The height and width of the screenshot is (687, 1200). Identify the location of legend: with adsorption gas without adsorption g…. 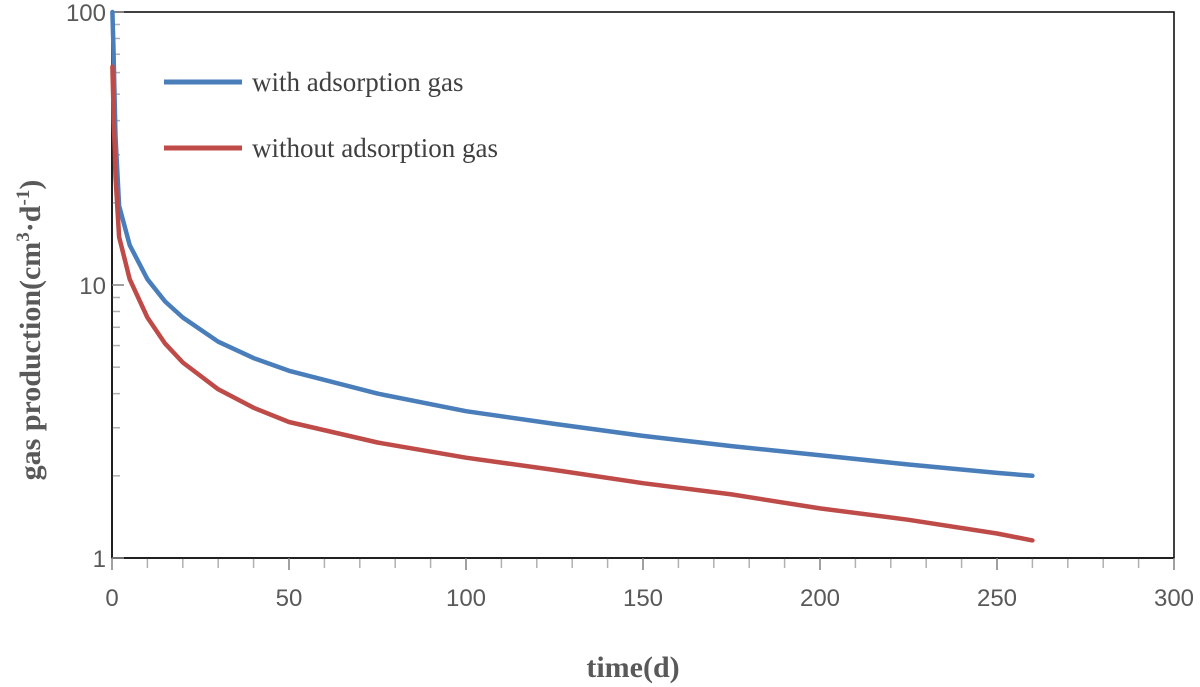
(331, 115).